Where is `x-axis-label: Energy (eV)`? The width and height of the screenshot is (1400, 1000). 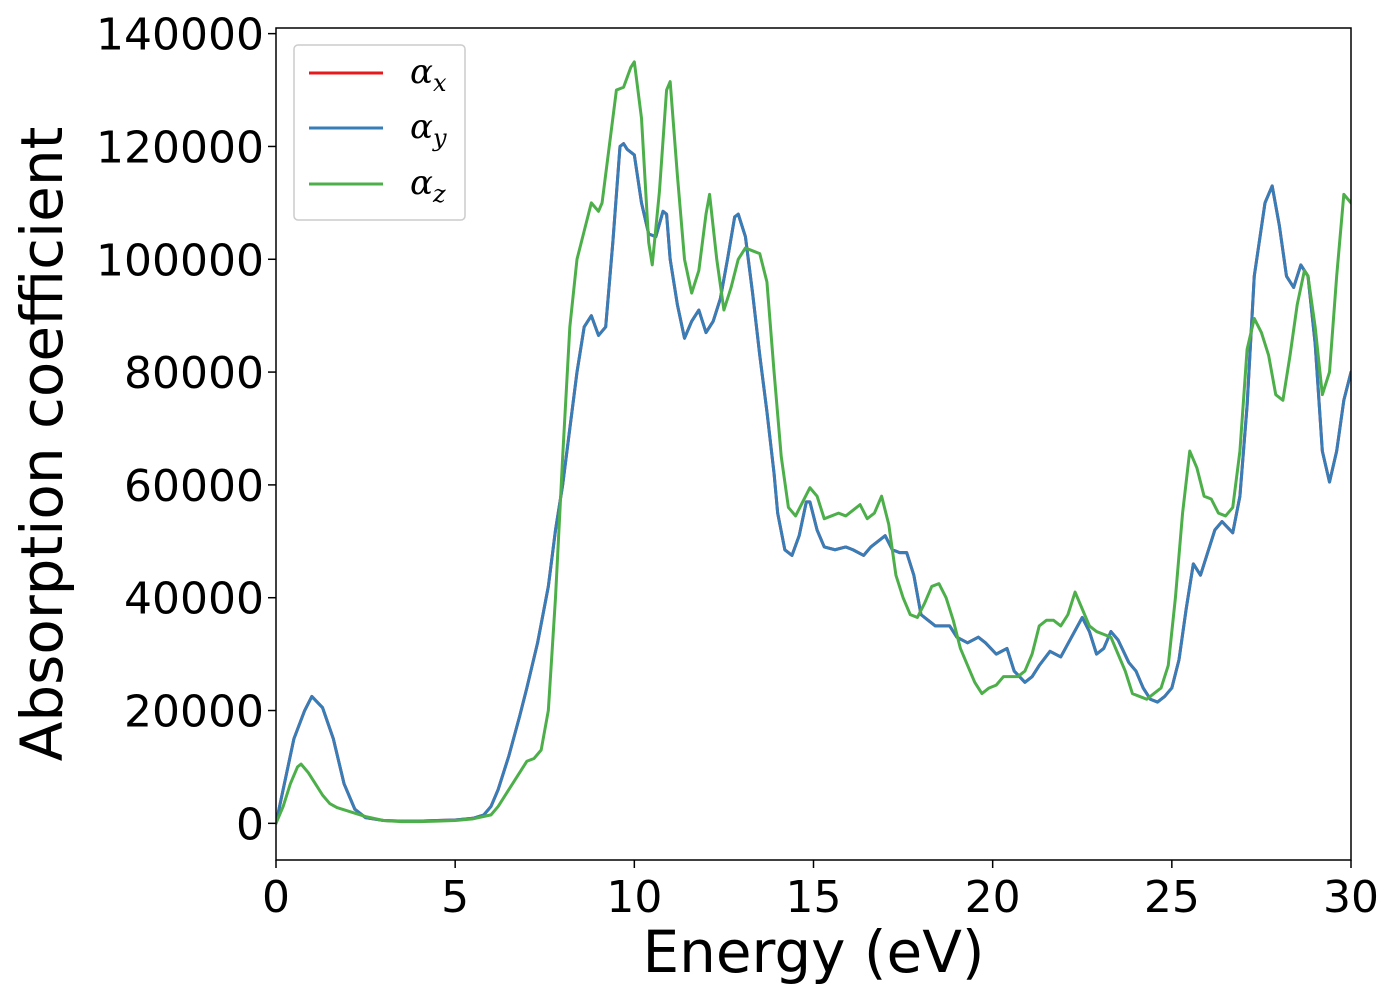
x-axis-label: Energy (eV) is located at coordinates (813, 952).